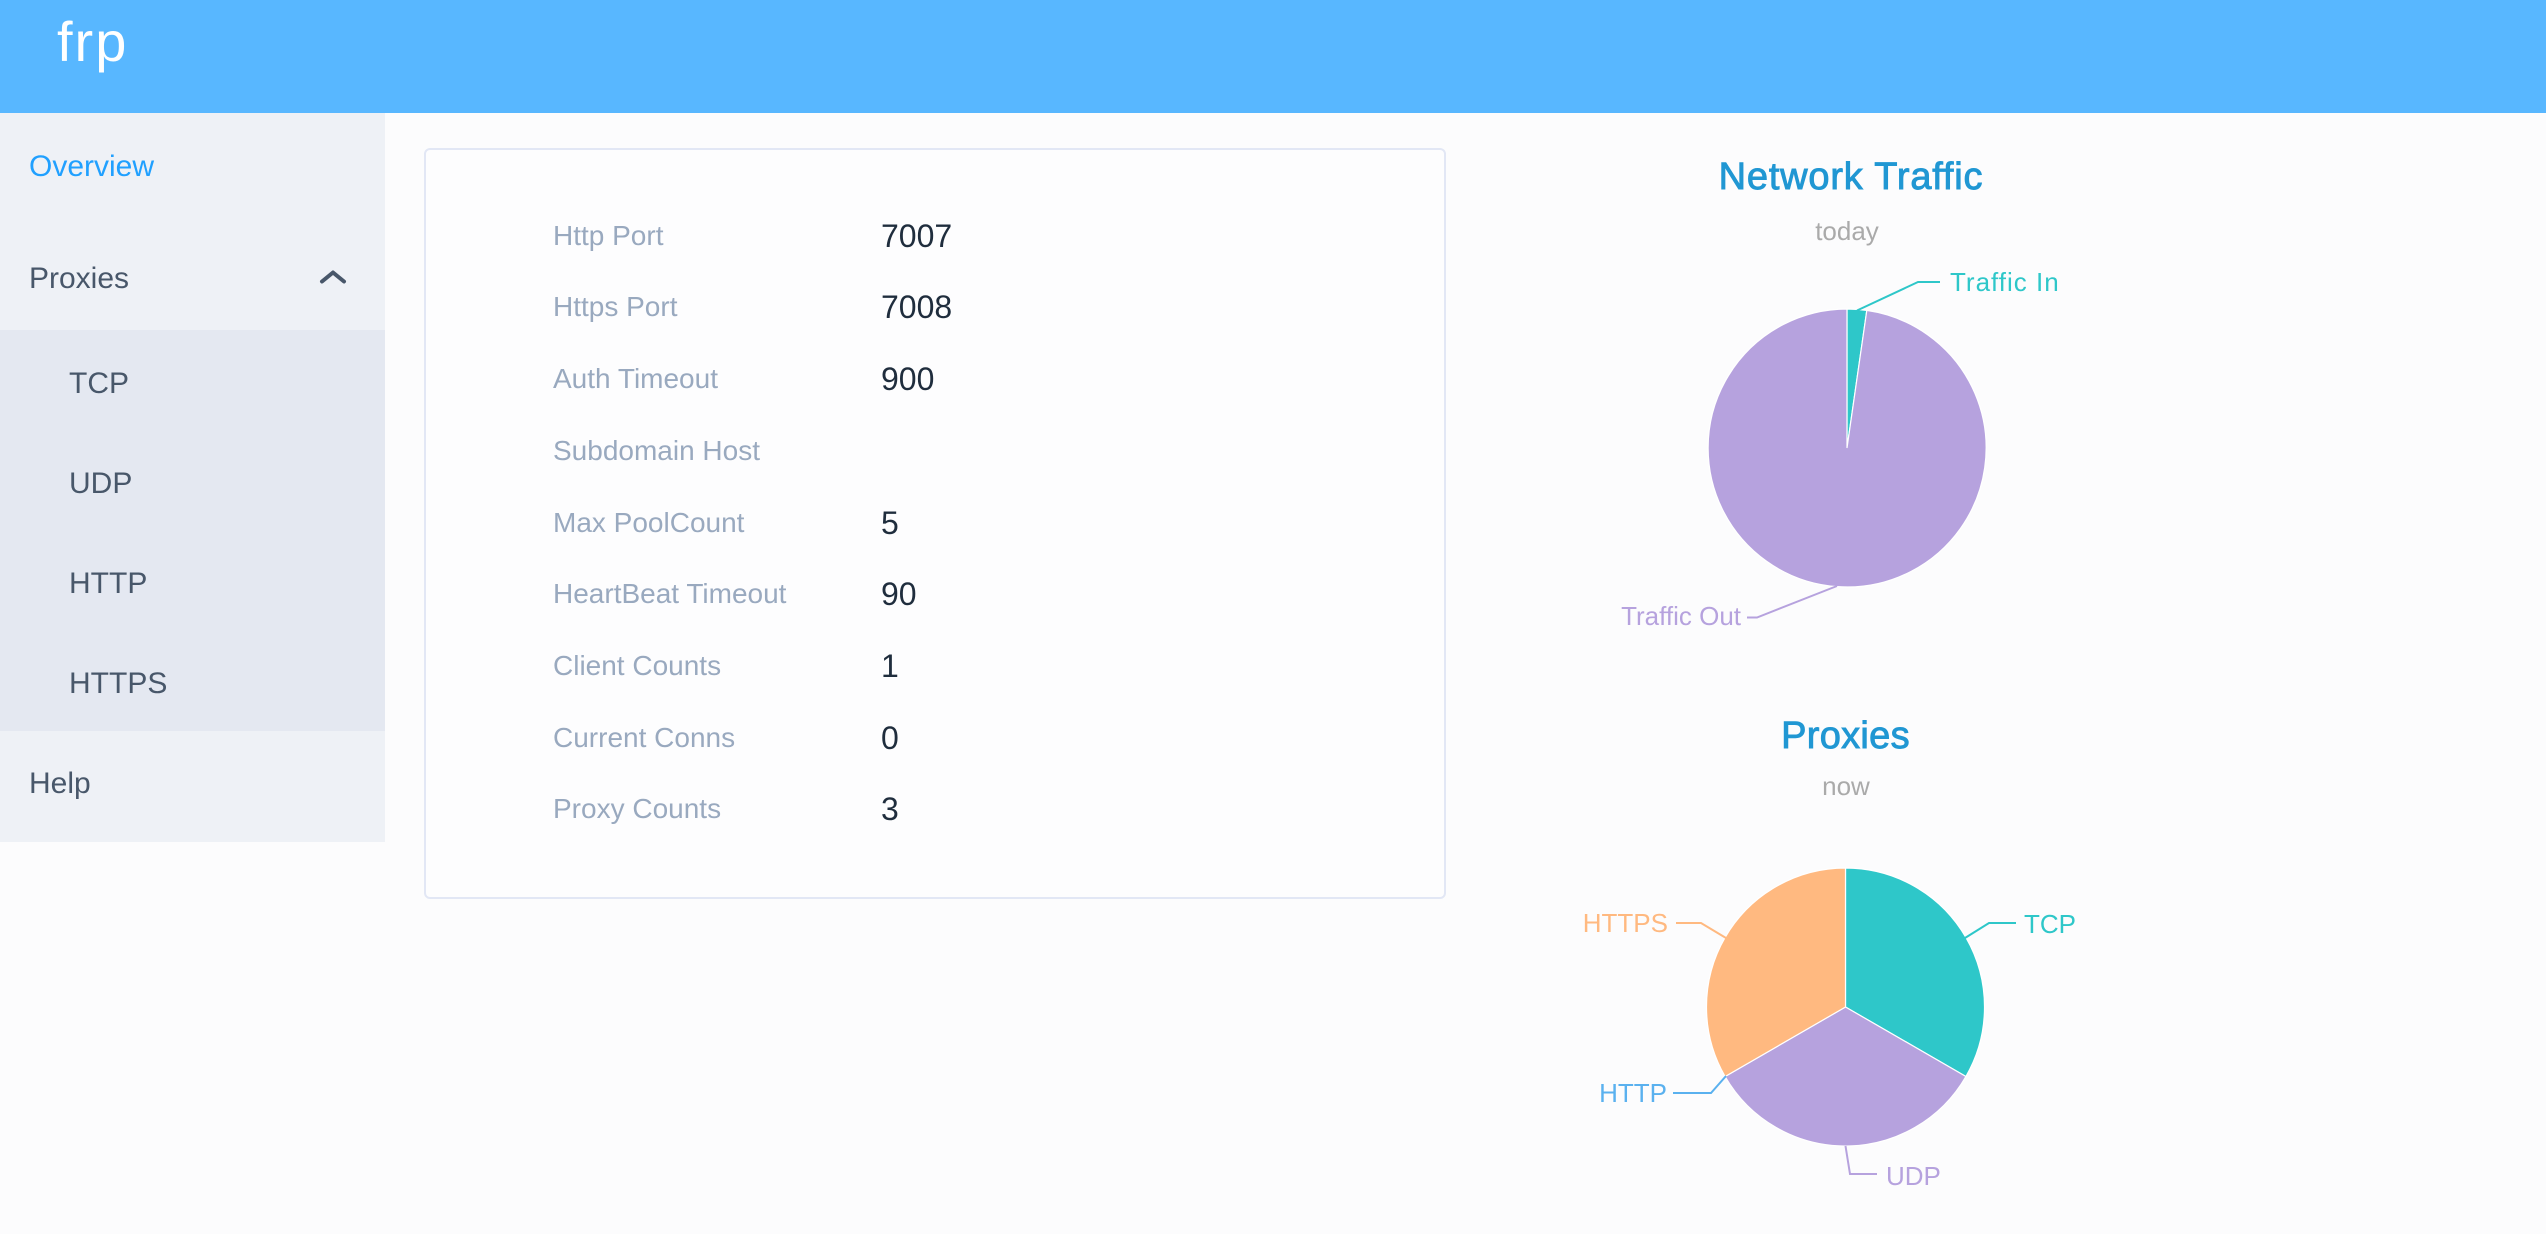  What do you see at coordinates (1851, 177) in the screenshot?
I see `svg-text: Network Traffic` at bounding box center [1851, 177].